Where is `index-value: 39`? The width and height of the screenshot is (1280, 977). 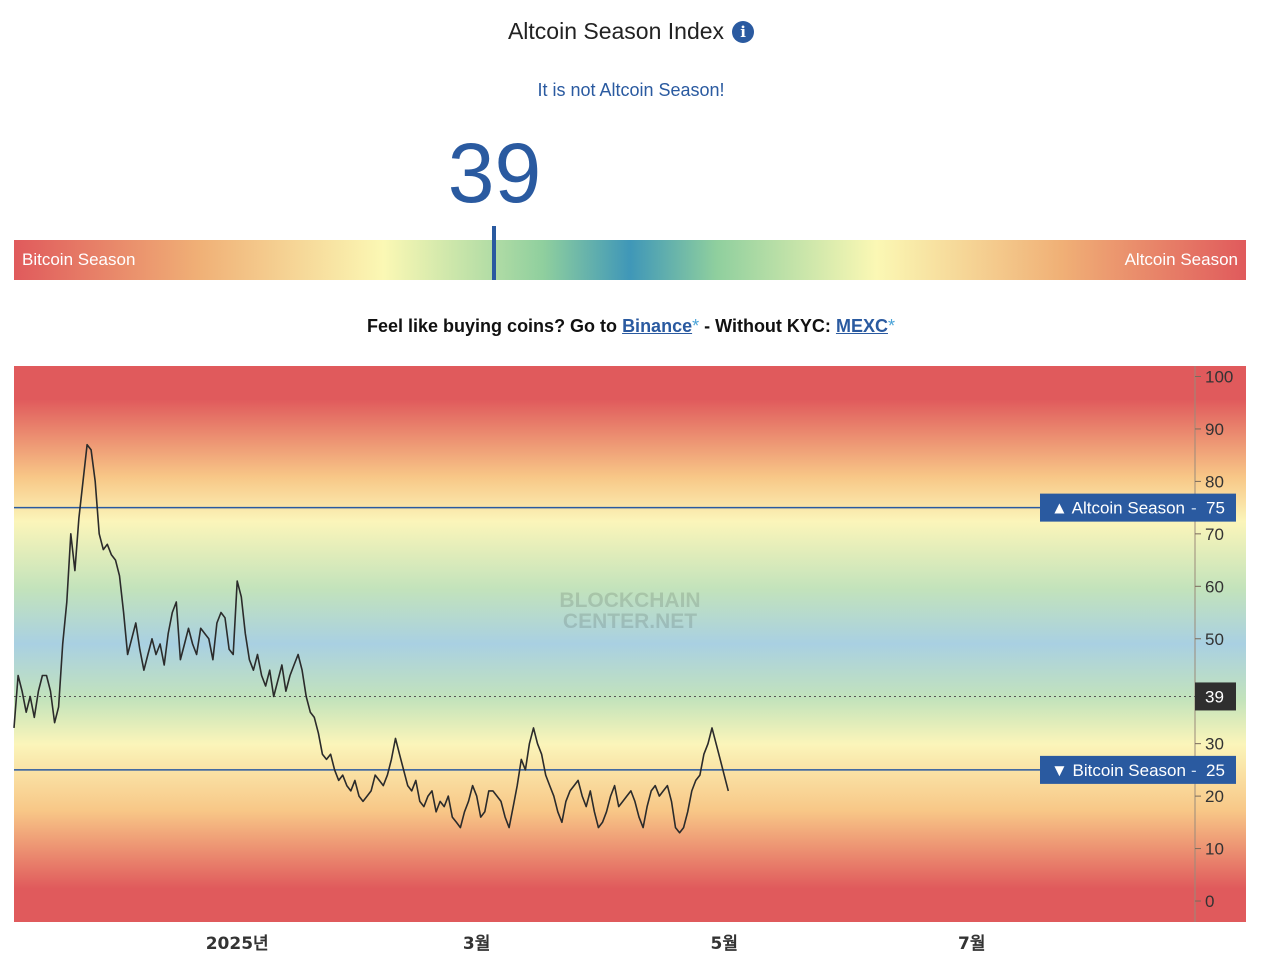 index-value: 39 is located at coordinates (494, 173).